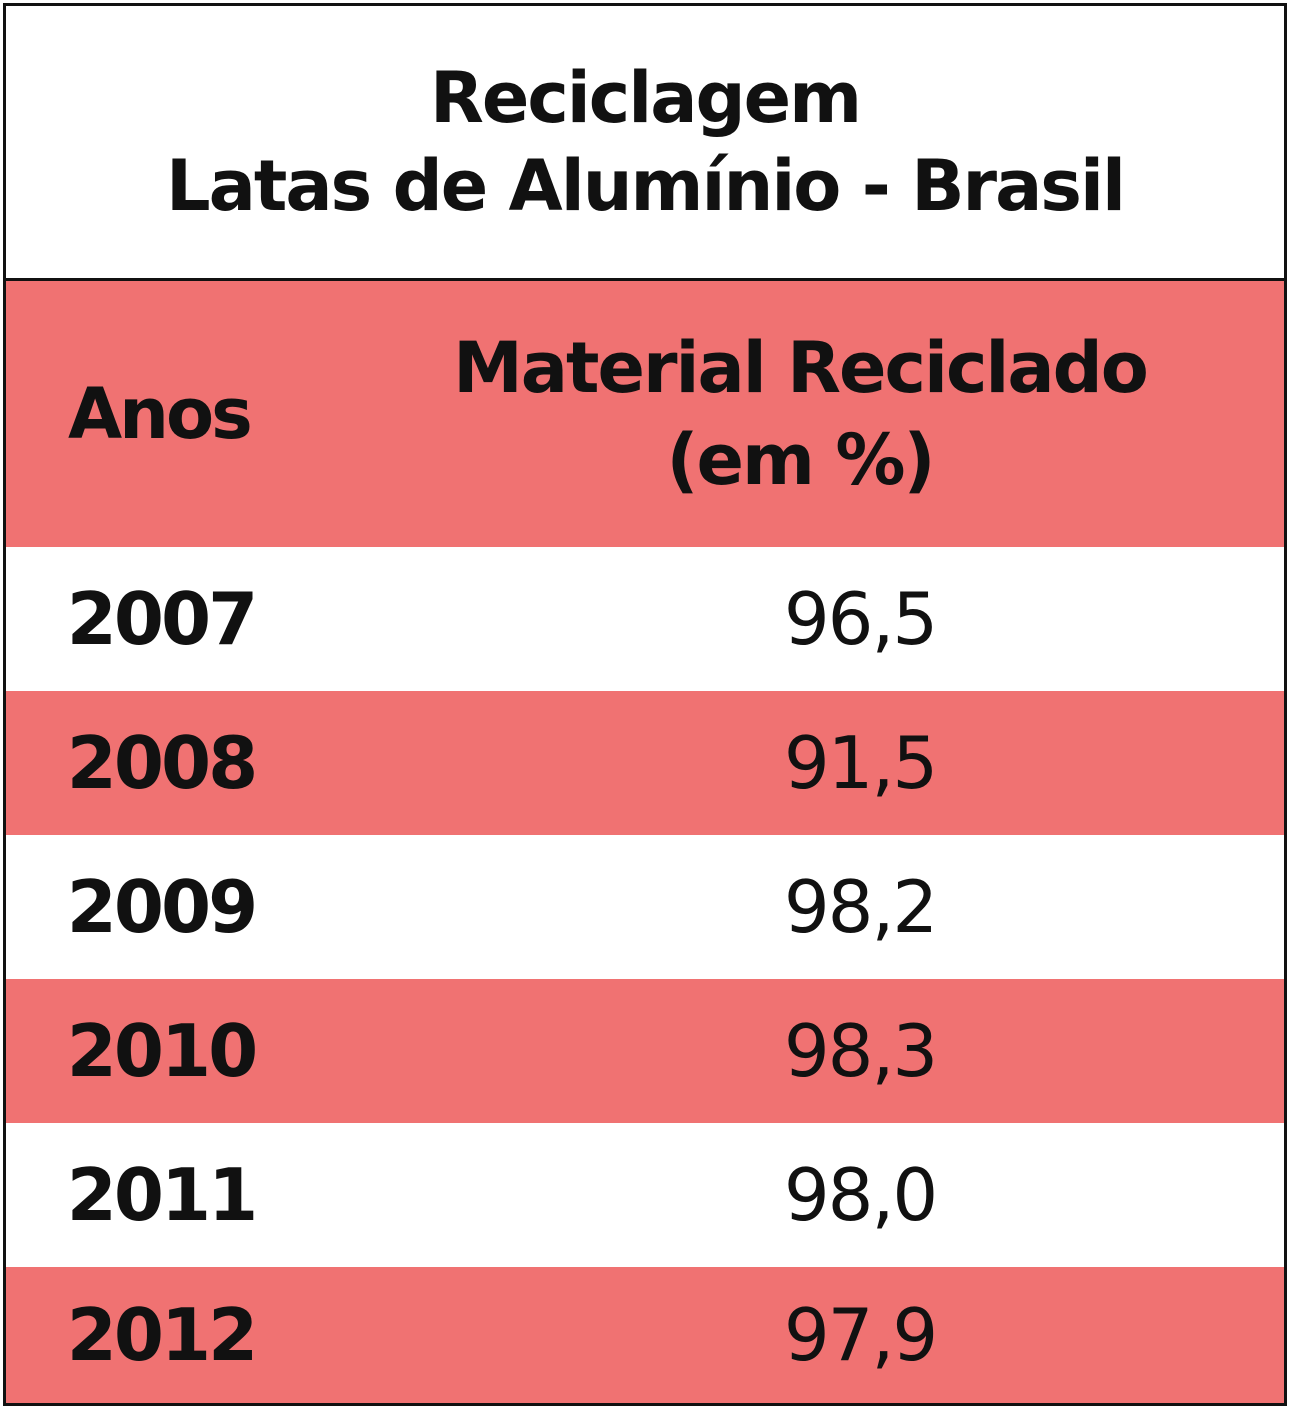 Image resolution: width=1291 pixels, height=1410 pixels. Describe the element at coordinates (860, 763) in the screenshot. I see `recycled-percent-value: 91,5` at that location.